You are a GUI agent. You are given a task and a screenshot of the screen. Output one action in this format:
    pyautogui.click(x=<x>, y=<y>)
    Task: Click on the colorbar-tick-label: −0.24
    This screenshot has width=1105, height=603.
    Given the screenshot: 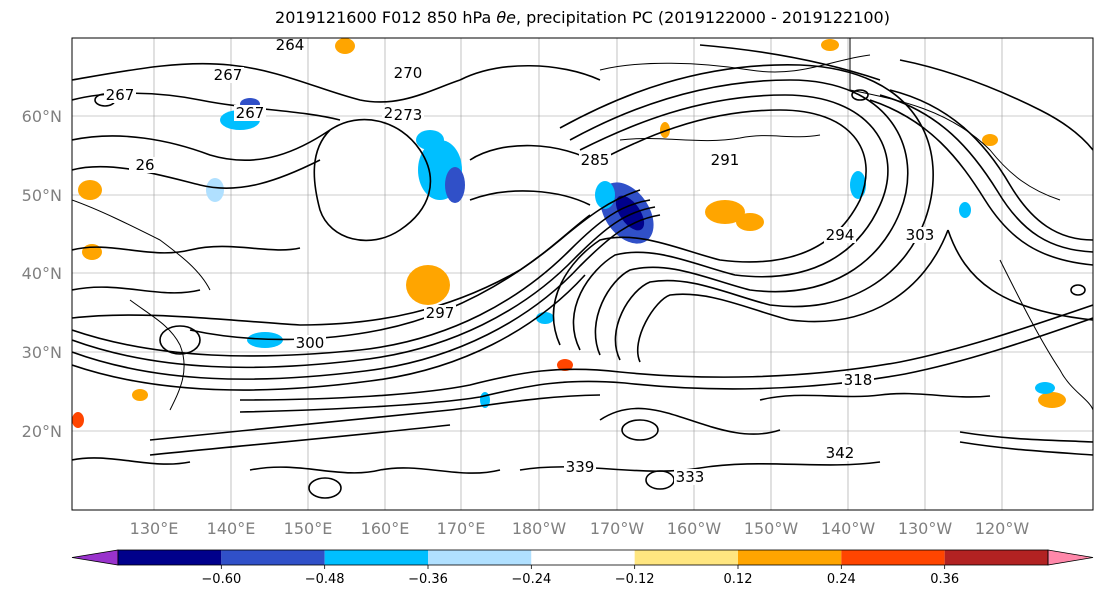 What is the action you would take?
    pyautogui.click(x=531, y=579)
    